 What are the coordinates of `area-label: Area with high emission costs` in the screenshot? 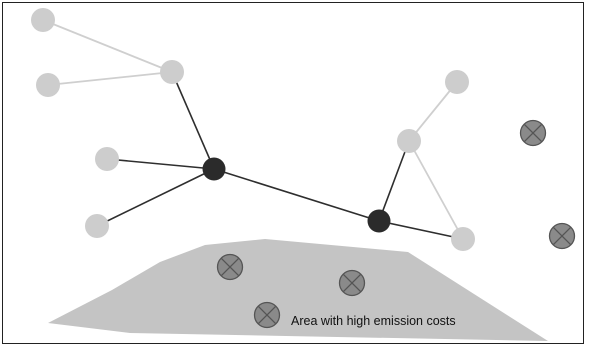 It's located at (373, 321).